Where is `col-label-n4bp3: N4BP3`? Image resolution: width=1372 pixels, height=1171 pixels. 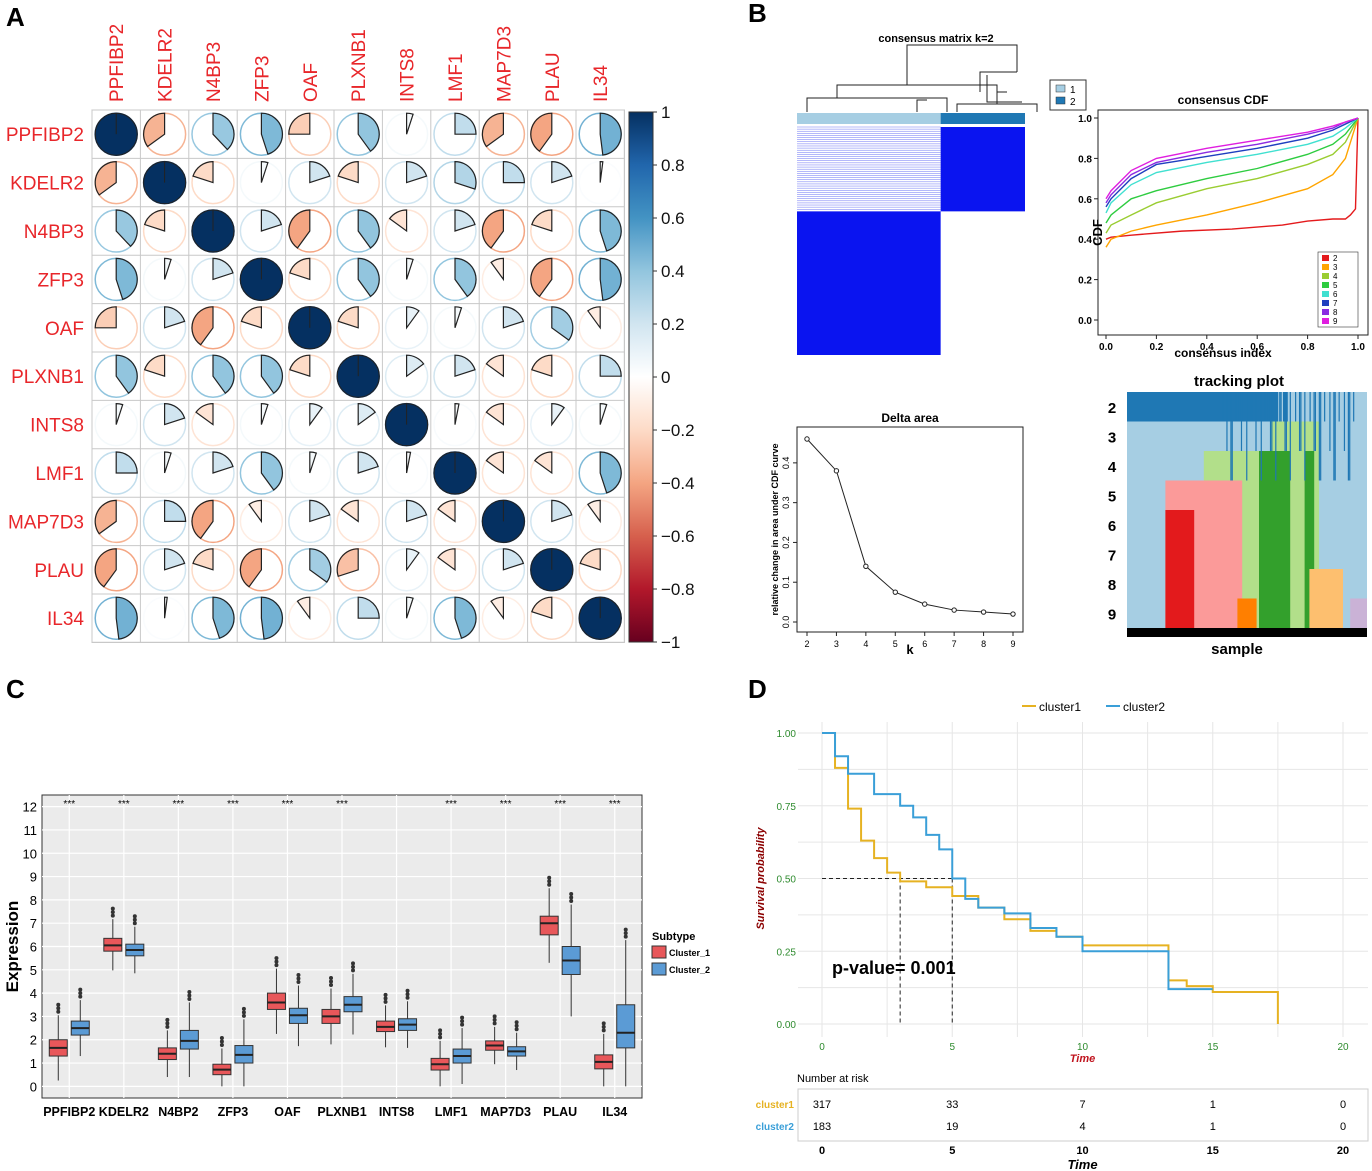
col-label-n4bp3: N4BP3 is located at coordinates (214, 72).